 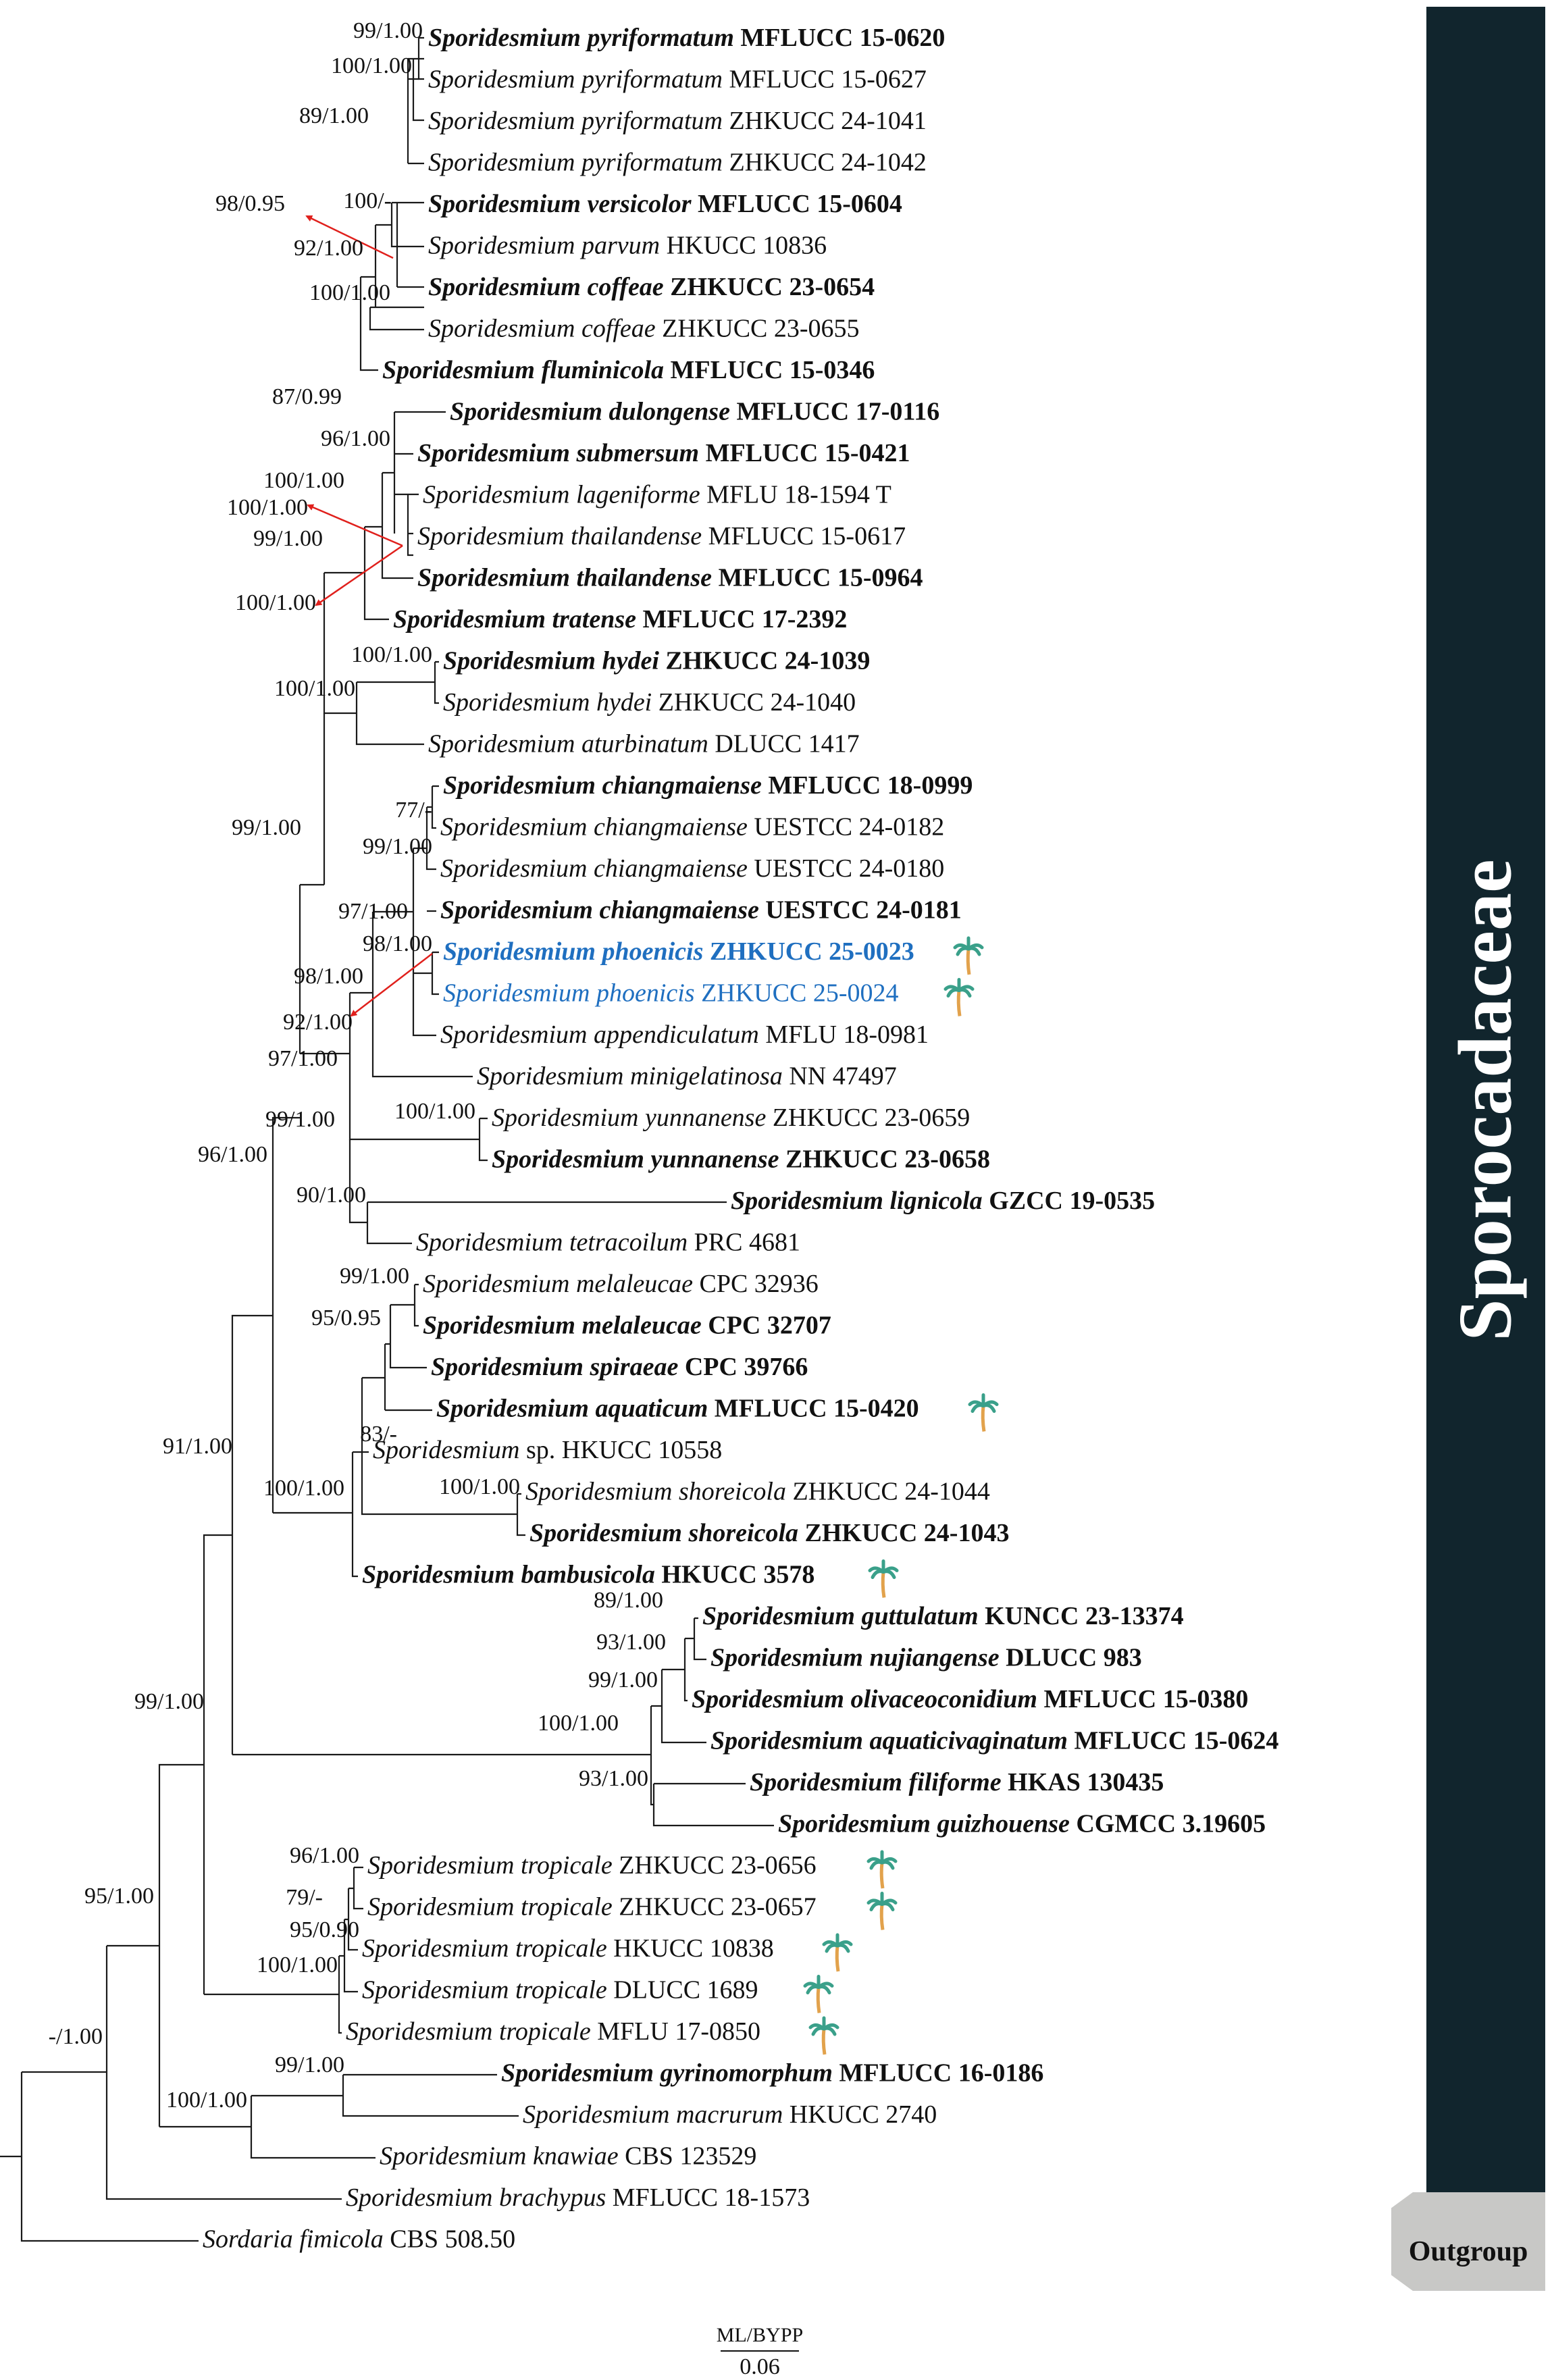 What do you see at coordinates (592, 1865) in the screenshot?
I see `taxon-label: Sporidesmium tropicale ZHKUCC 23-0656` at bounding box center [592, 1865].